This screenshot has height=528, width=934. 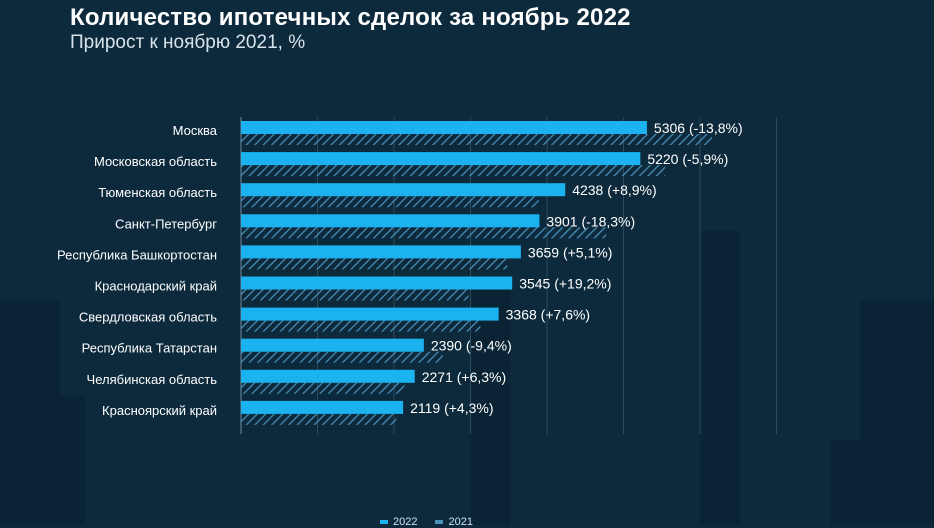 I want to click on legend-item-2022: 2022, so click(x=398, y=522).